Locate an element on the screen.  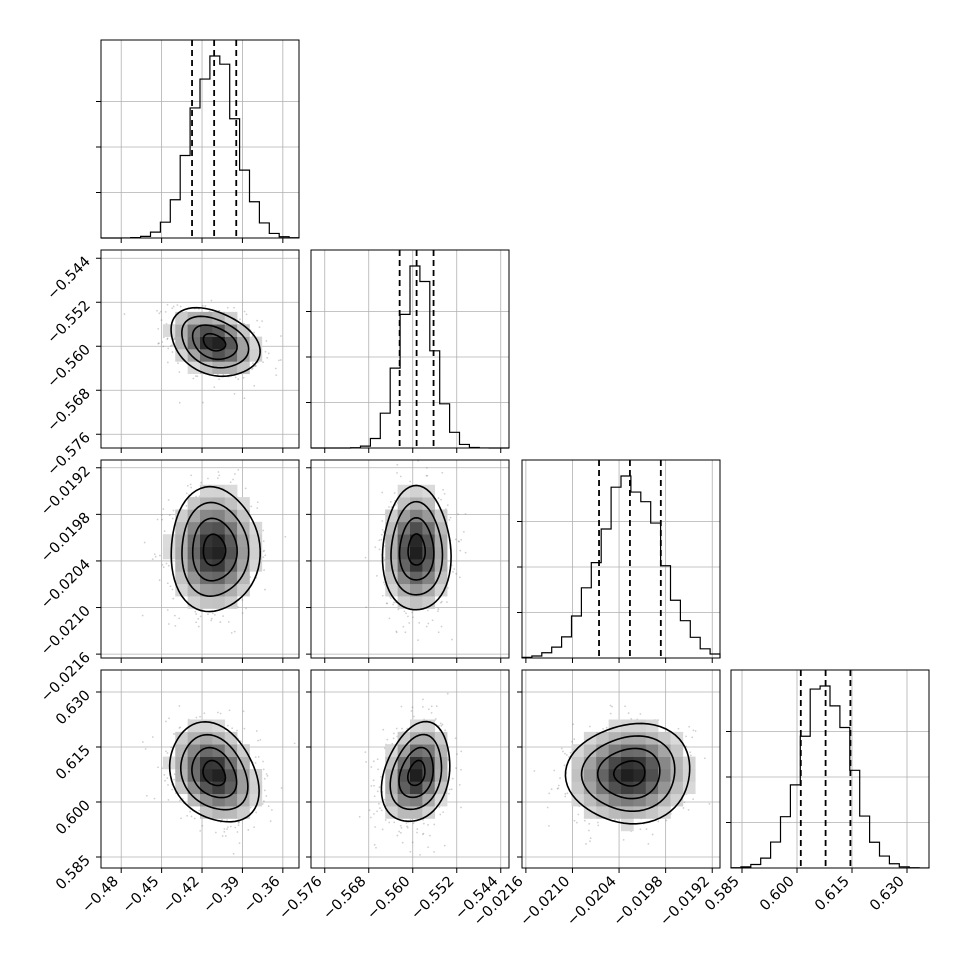
y-tick-label: −0.0204 is located at coordinates (66, 584).